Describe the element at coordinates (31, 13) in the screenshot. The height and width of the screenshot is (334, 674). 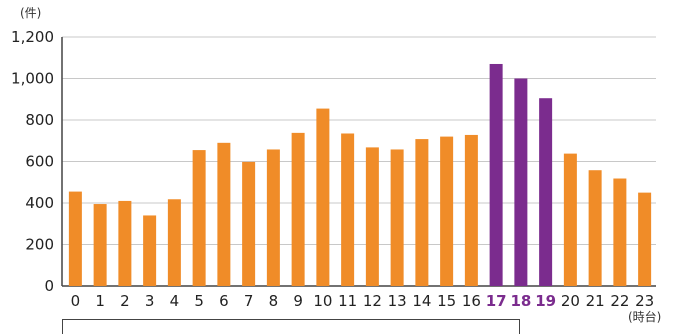
I see `y-axis-label: (件)` at that location.